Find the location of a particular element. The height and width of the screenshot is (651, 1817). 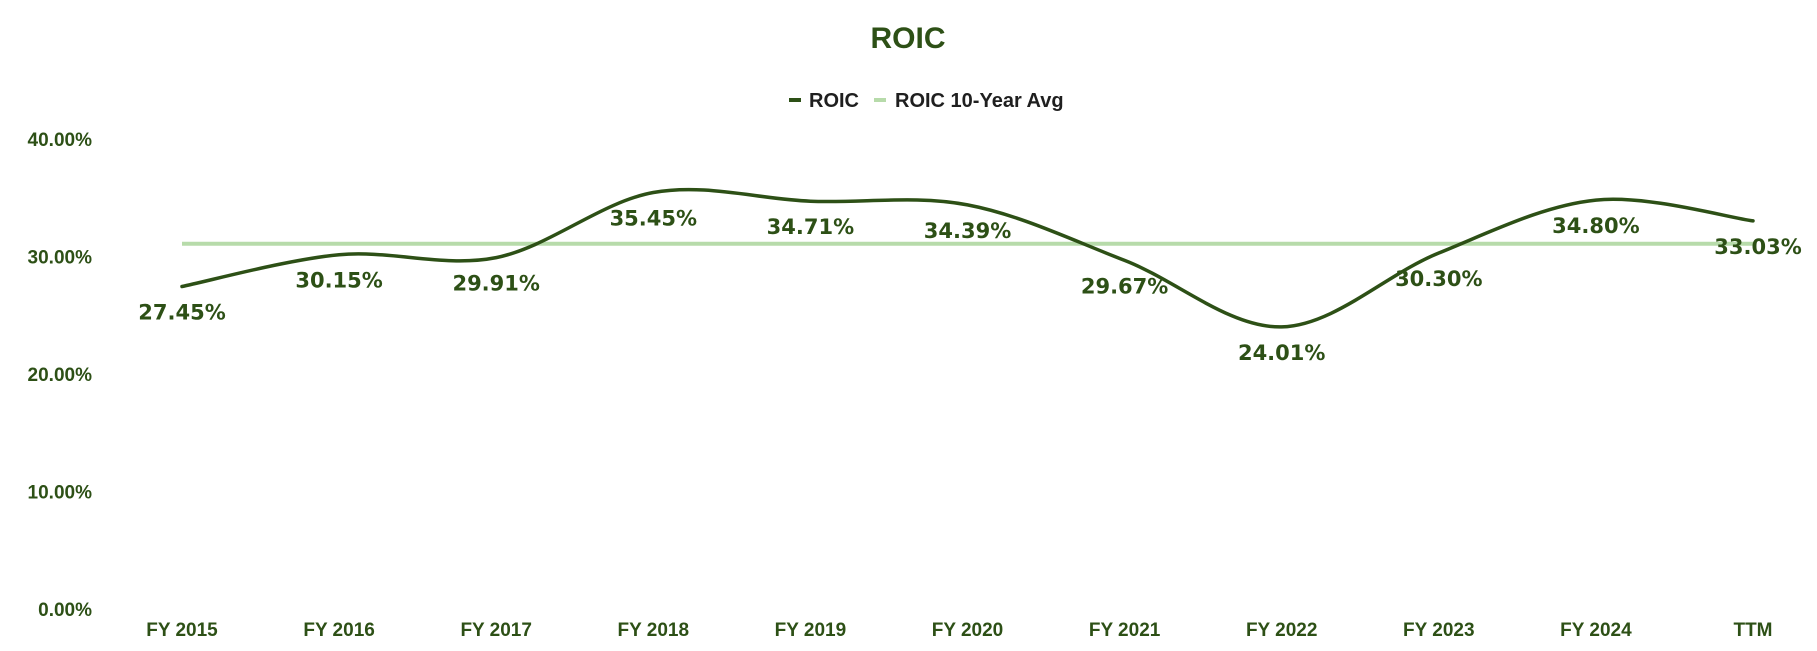

data-label-roic: 30.15% is located at coordinates (338, 281).